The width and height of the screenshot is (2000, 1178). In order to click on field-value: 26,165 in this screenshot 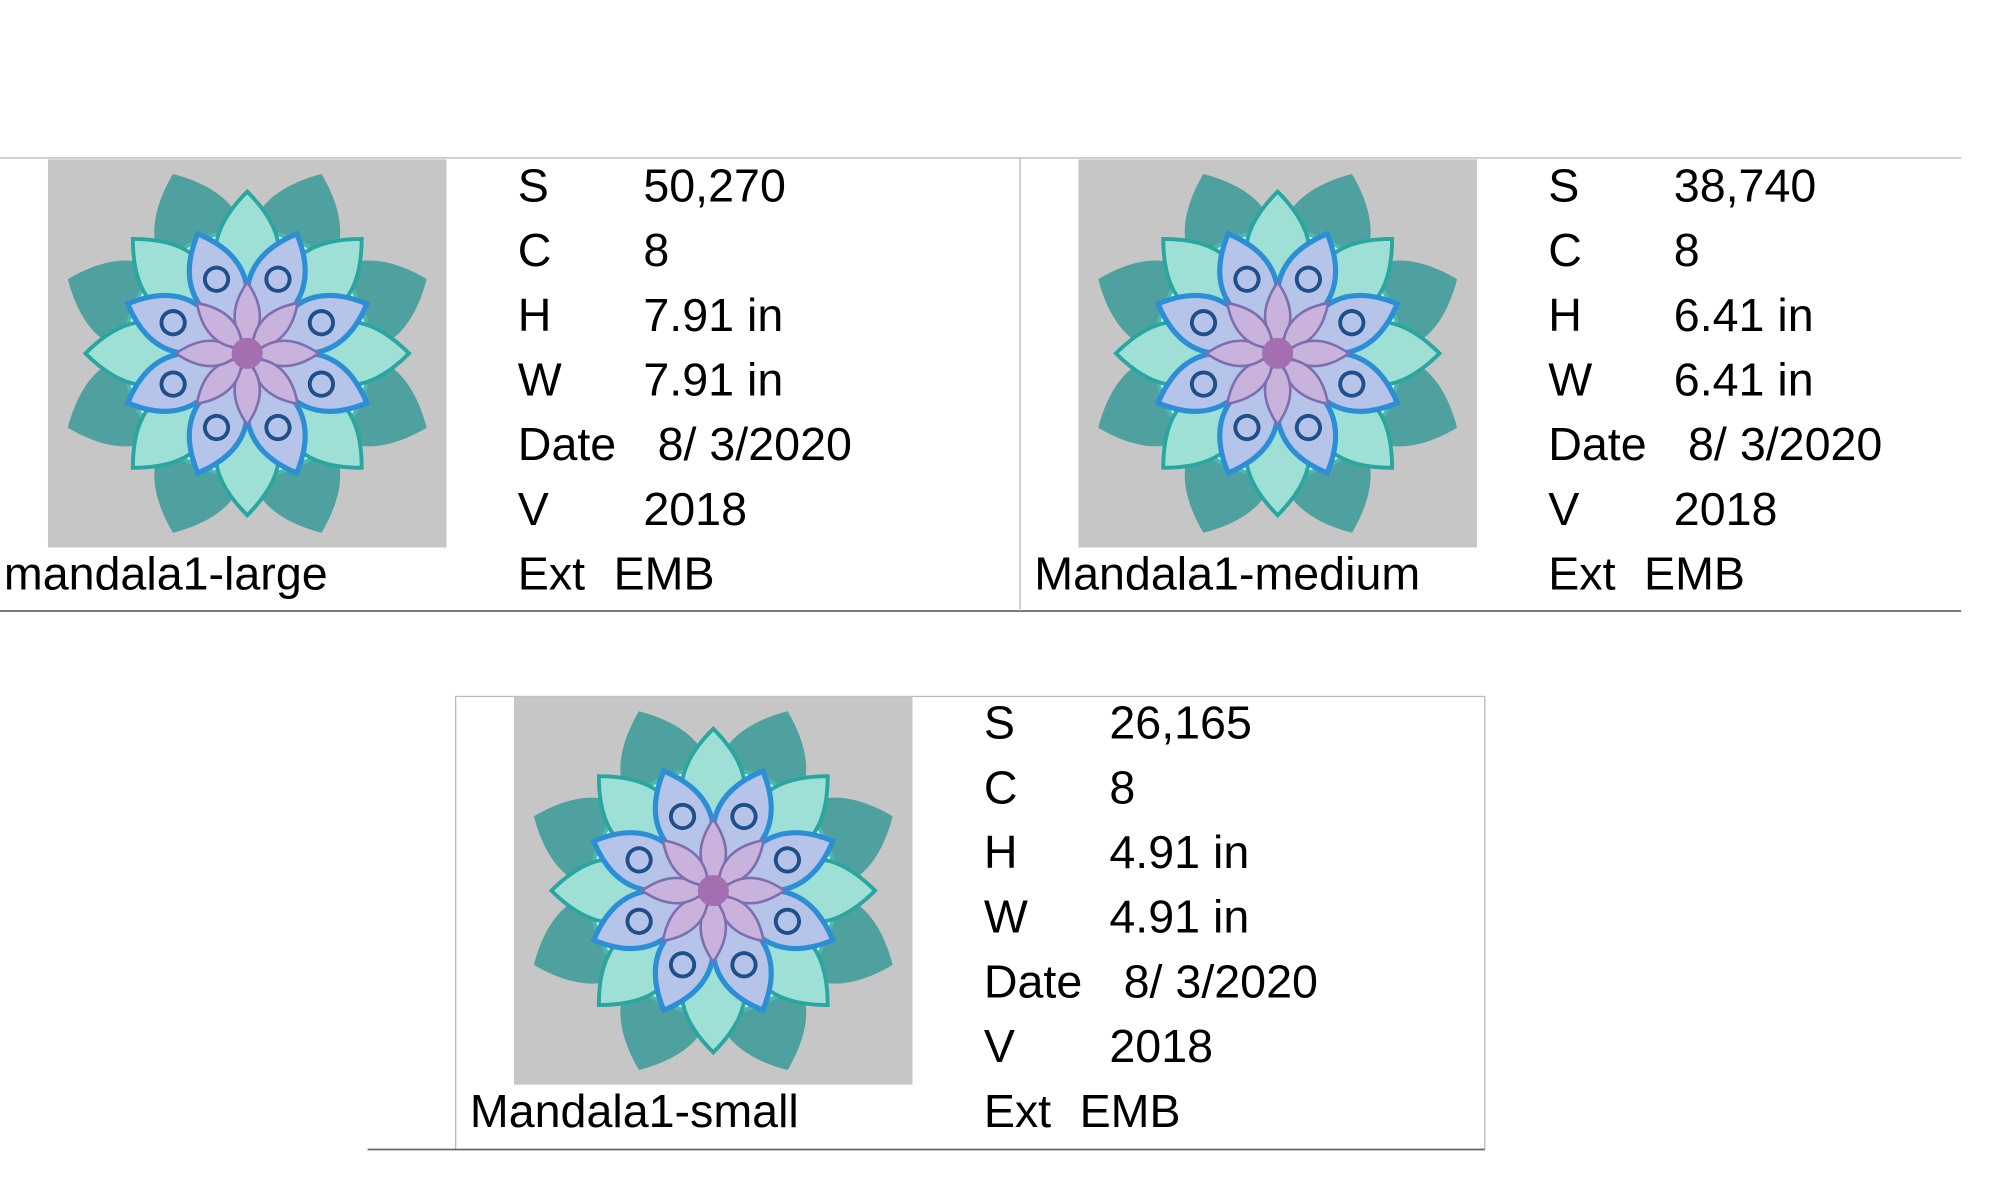, I will do `click(1180, 723)`.